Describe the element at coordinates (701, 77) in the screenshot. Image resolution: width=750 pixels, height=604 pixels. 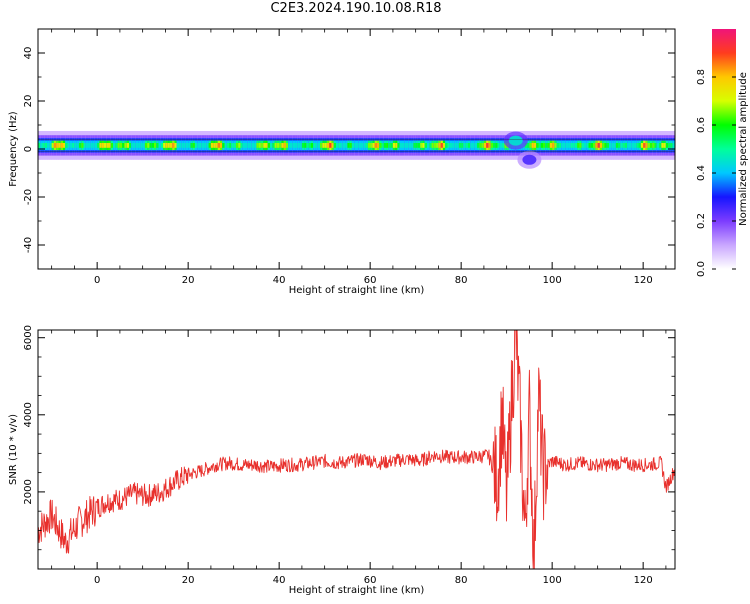
I see `colorbar-tick-label: 0.8` at that location.